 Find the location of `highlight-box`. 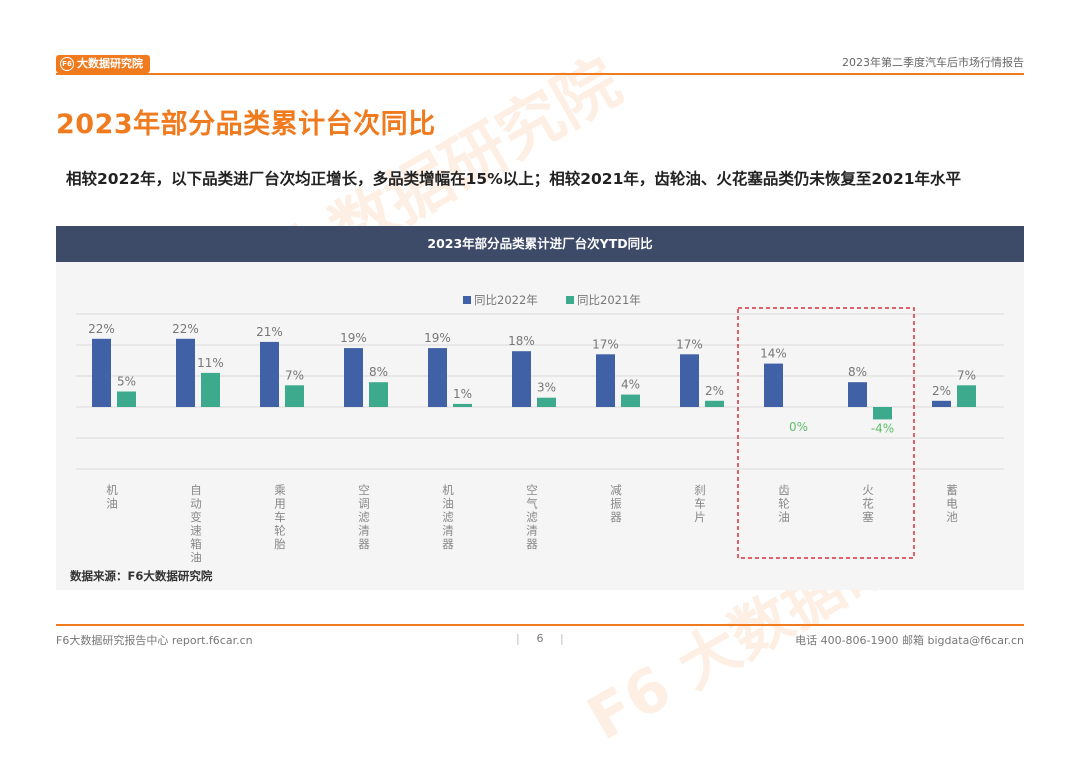

highlight-box is located at coordinates (826, 433).